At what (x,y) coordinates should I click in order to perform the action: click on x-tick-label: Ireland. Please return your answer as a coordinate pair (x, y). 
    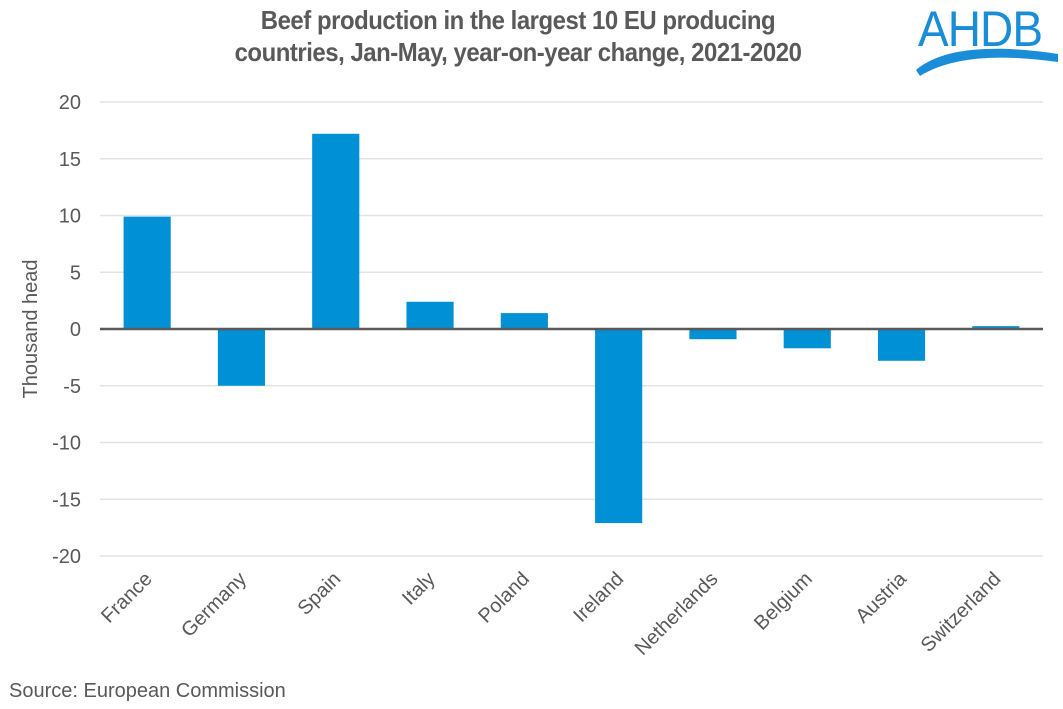
    Looking at the image, I should click on (598, 597).